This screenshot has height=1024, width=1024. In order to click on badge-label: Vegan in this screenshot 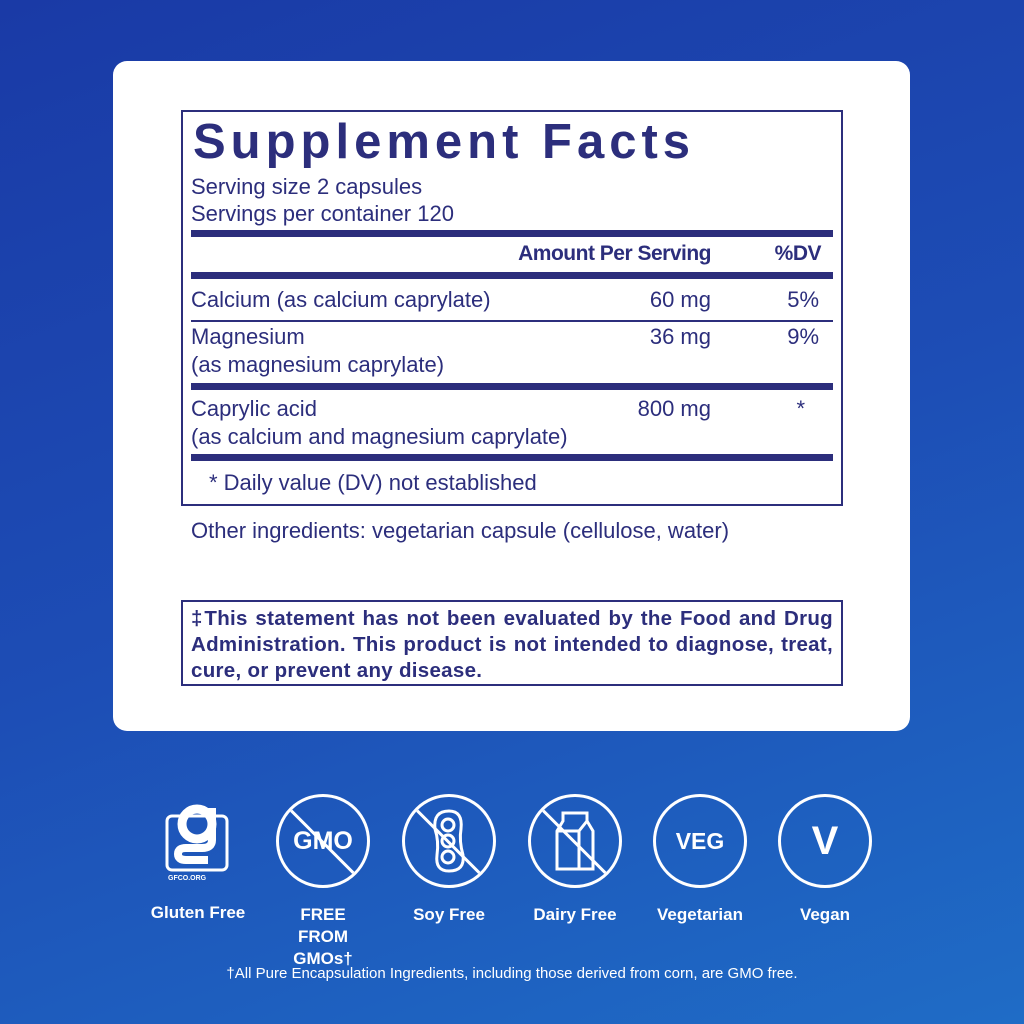, I will do `click(825, 914)`.